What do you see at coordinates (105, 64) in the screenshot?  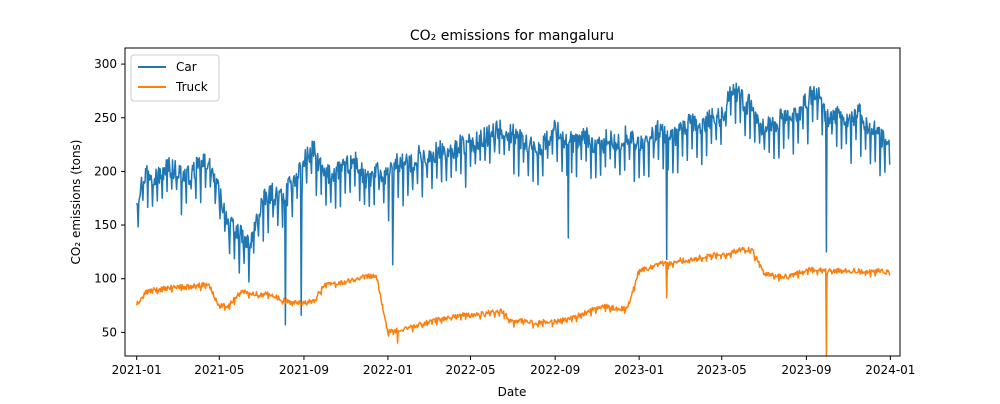 I see `y-tick-label: 300` at bounding box center [105, 64].